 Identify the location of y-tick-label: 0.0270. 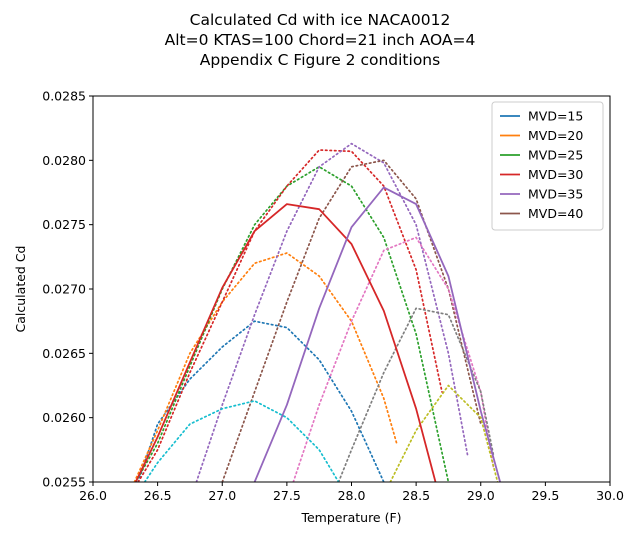
(64, 289).